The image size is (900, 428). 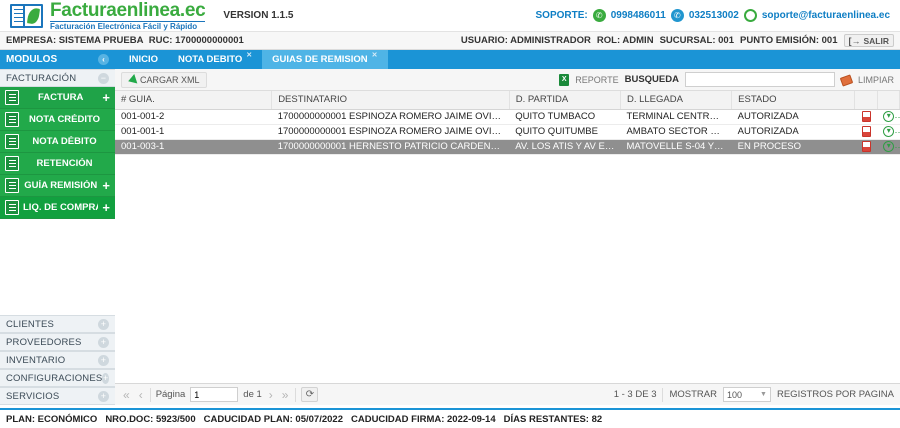 I want to click on tab-inicio: INICIO, so click(x=143, y=59).